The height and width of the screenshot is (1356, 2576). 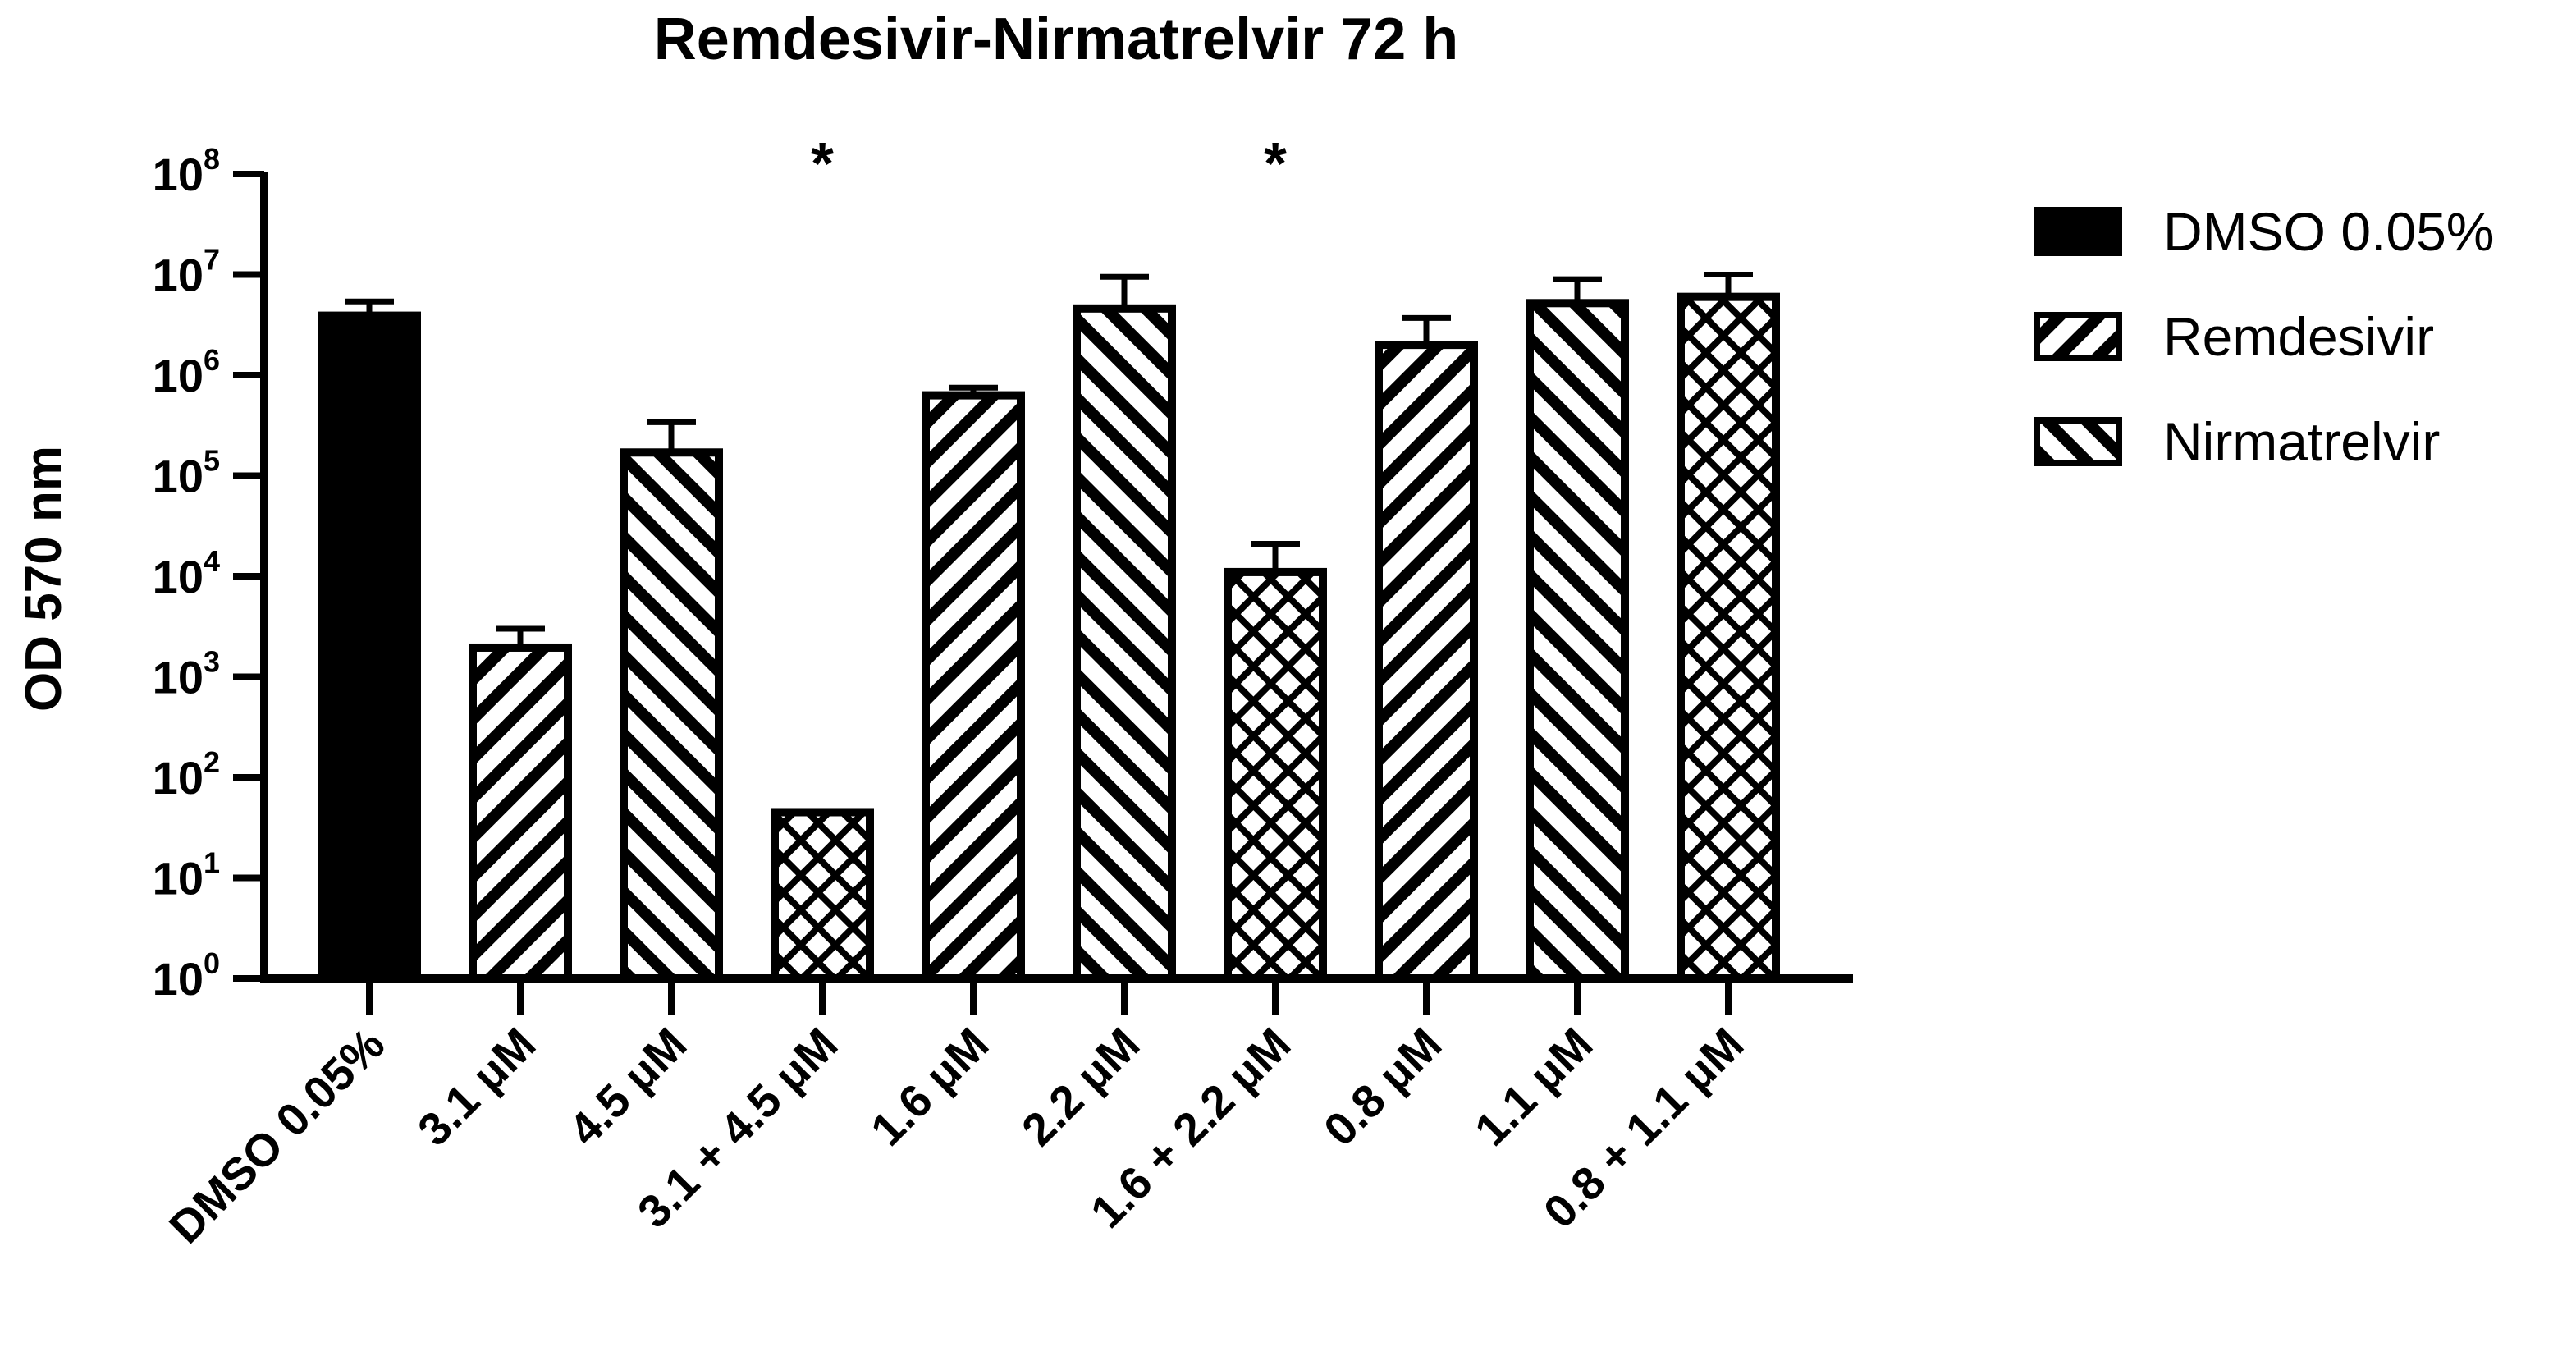 What do you see at coordinates (1383, 1087) in the screenshot?
I see `x-tick-label: 0.8 μM` at bounding box center [1383, 1087].